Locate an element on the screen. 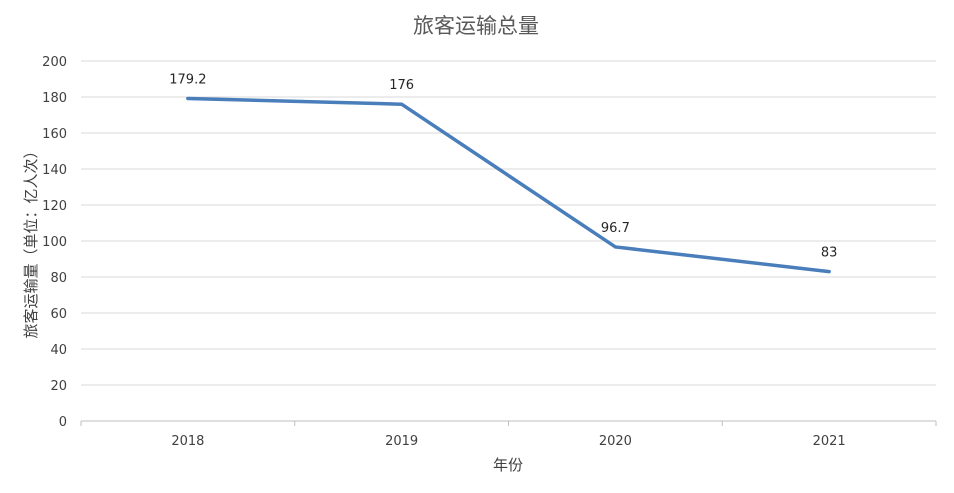 This screenshot has width=954, height=493. y-axis-title: 旅客运输量（单位：亿人次） is located at coordinates (31, 240).